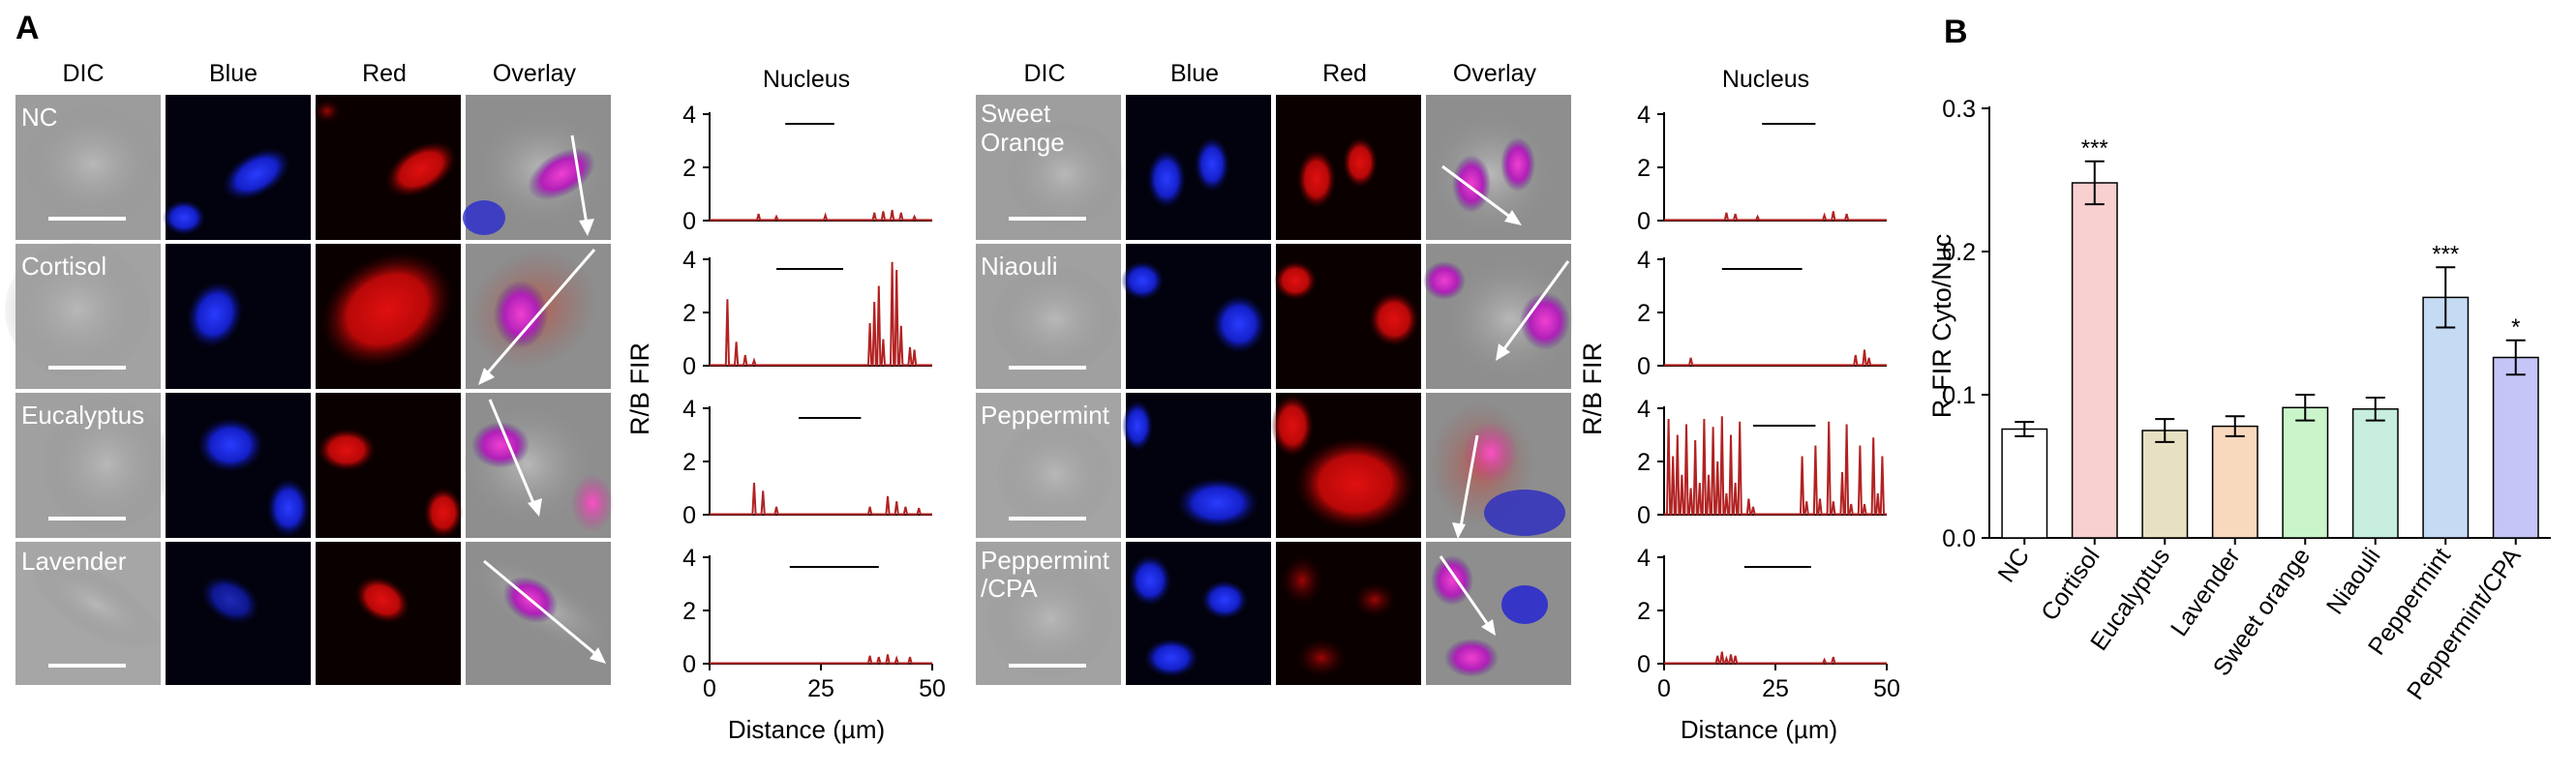 This screenshot has width=2576, height=773. Describe the element at coordinates (313, 613) in the screenshot. I see `micrograph-row-lavender` at that location.